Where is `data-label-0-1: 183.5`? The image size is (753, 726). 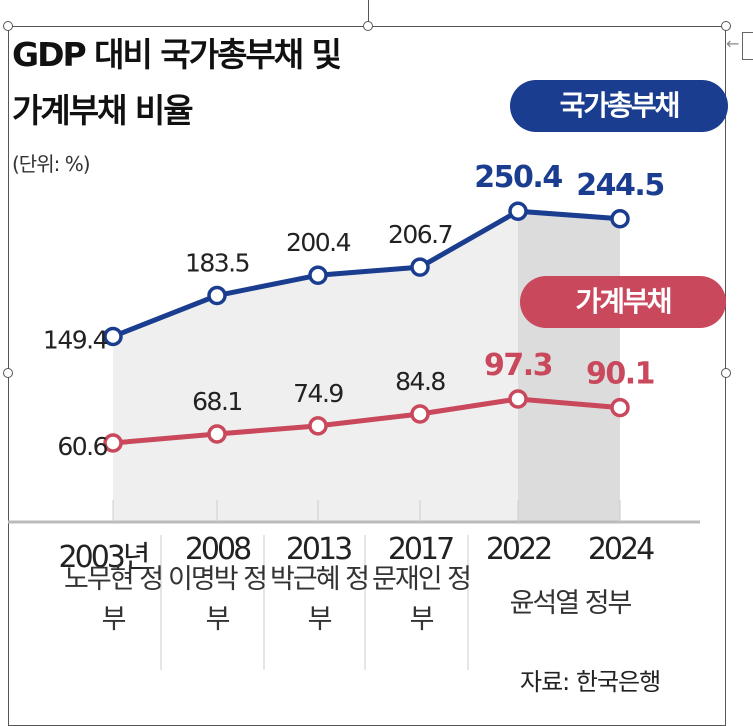 data-label-0-1: 183.5 is located at coordinates (217, 263).